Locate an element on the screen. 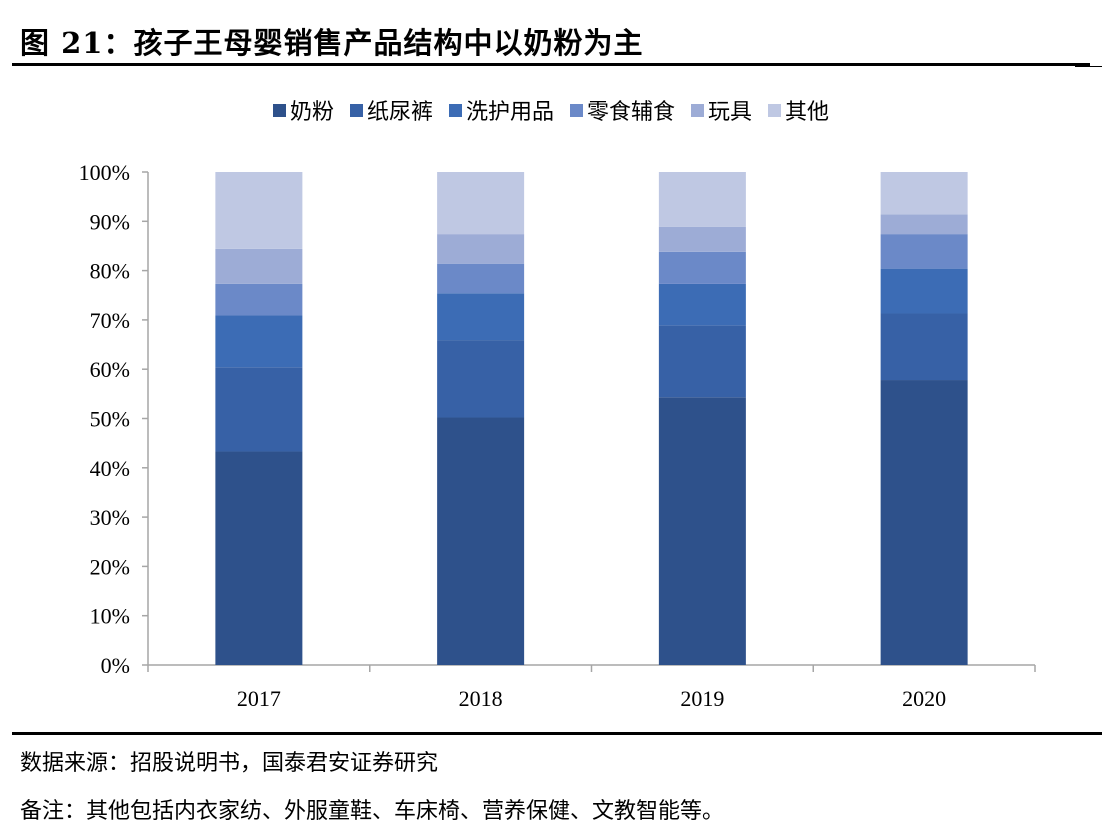  legend-label: 洗护用品 is located at coordinates (509, 112).